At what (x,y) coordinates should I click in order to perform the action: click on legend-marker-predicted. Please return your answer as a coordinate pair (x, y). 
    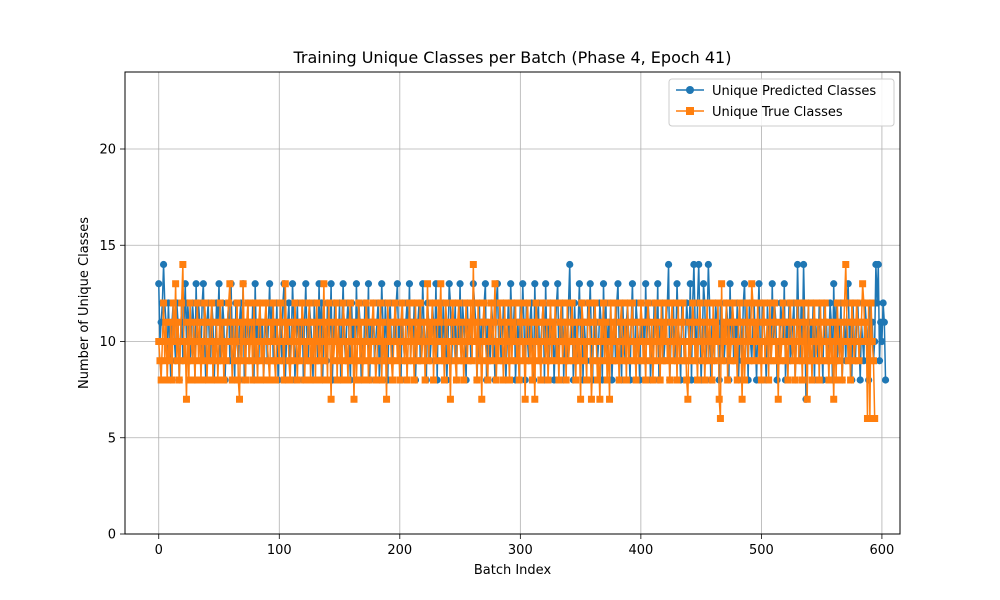
    Looking at the image, I should click on (690, 90).